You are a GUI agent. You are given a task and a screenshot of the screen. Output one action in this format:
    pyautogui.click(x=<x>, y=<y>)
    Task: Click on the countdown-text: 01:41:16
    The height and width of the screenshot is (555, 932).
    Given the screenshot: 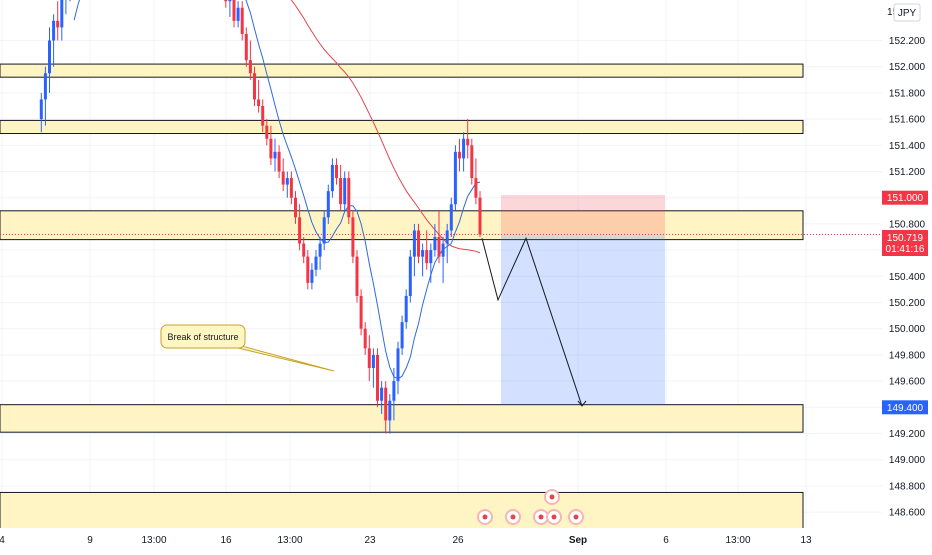 What is the action you would take?
    pyautogui.click(x=905, y=249)
    